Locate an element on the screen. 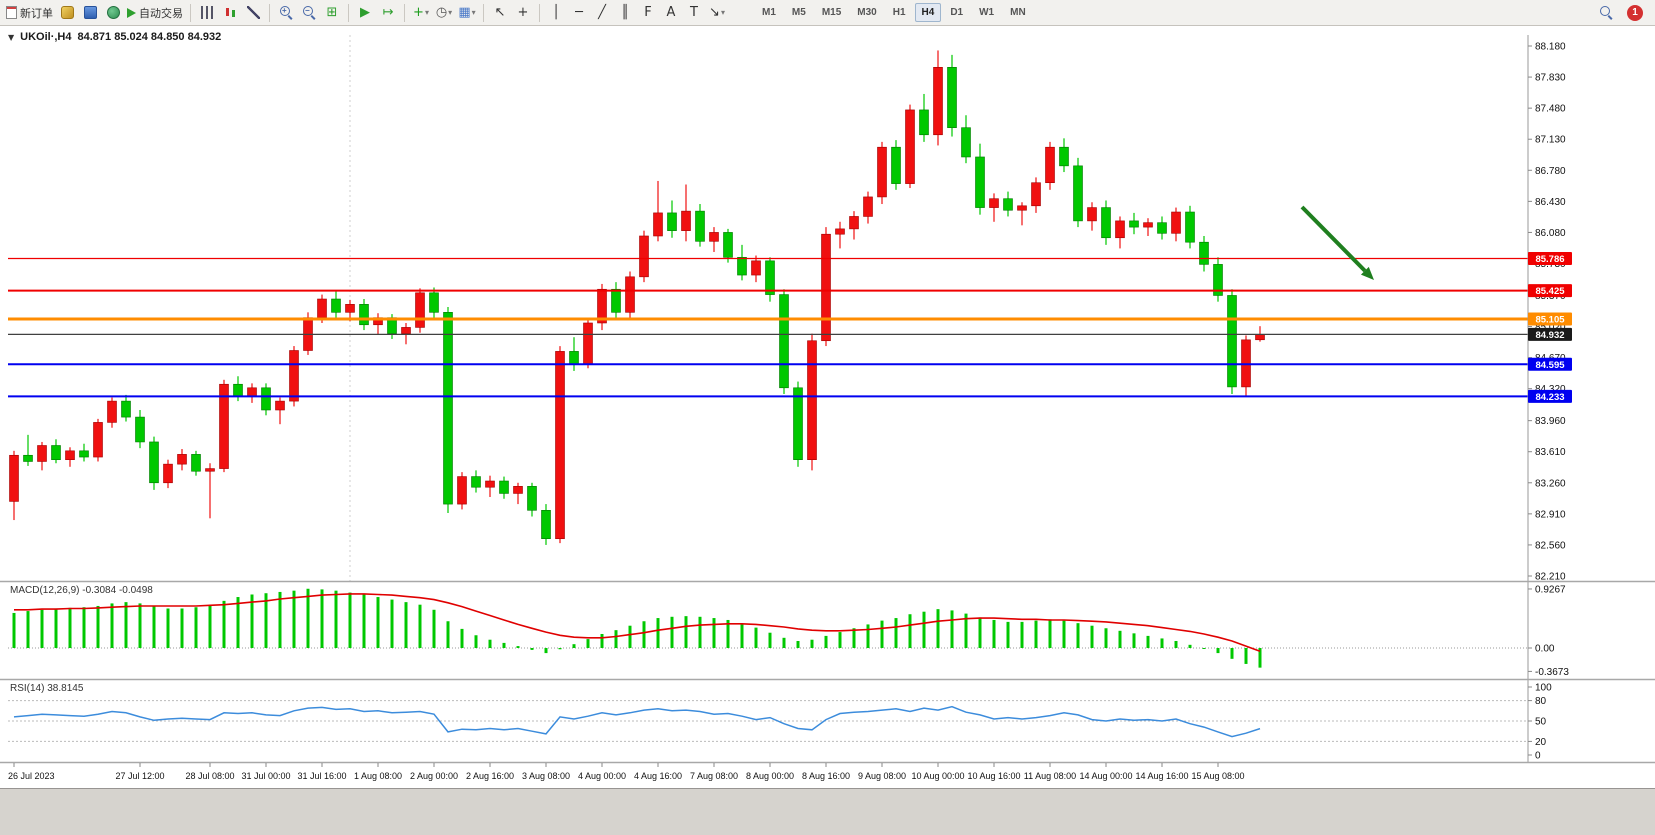  rsi-line is located at coordinates (637, 721).